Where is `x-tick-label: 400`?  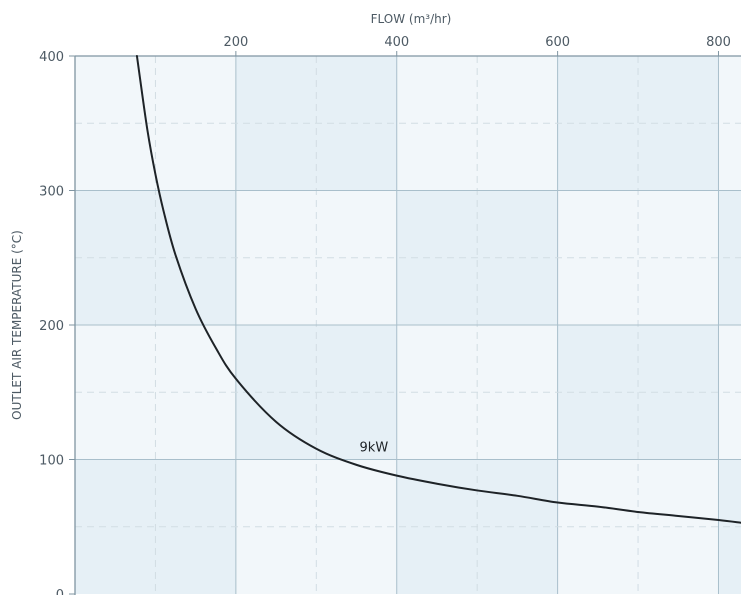 x-tick-label: 400 is located at coordinates (396, 42).